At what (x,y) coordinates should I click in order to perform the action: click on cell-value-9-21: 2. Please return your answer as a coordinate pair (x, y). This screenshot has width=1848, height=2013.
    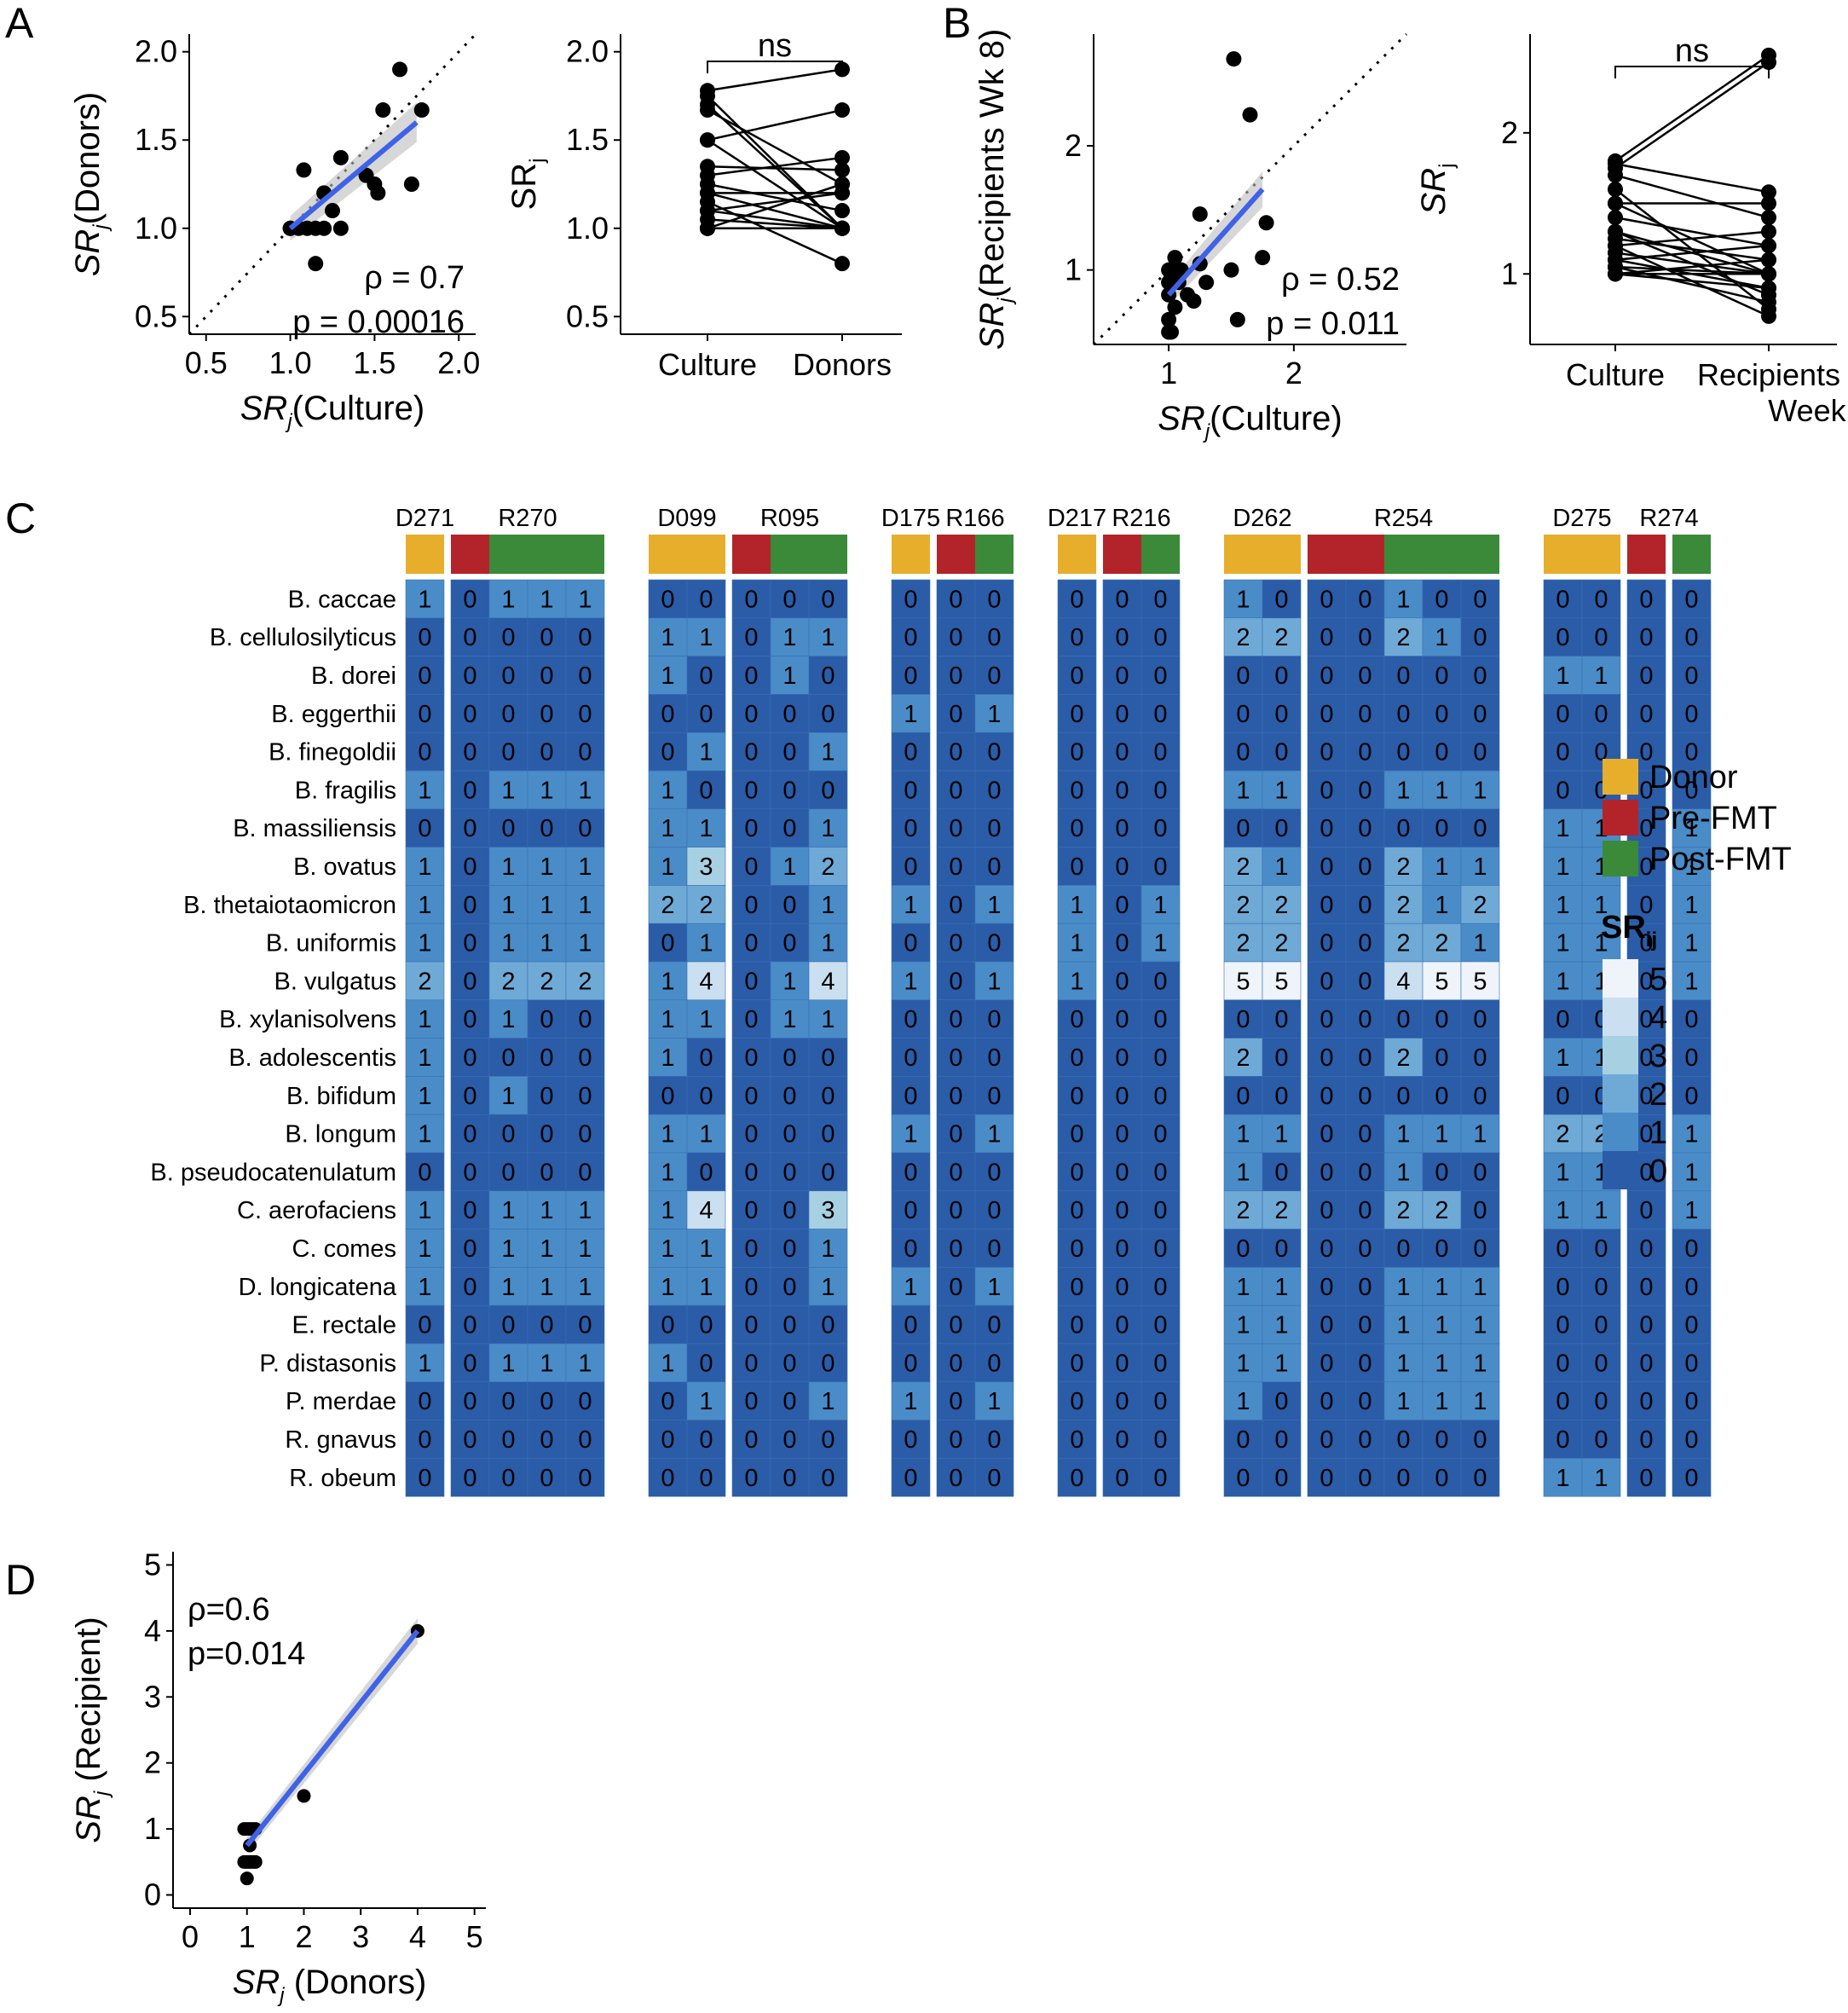
    Looking at the image, I should click on (1441, 943).